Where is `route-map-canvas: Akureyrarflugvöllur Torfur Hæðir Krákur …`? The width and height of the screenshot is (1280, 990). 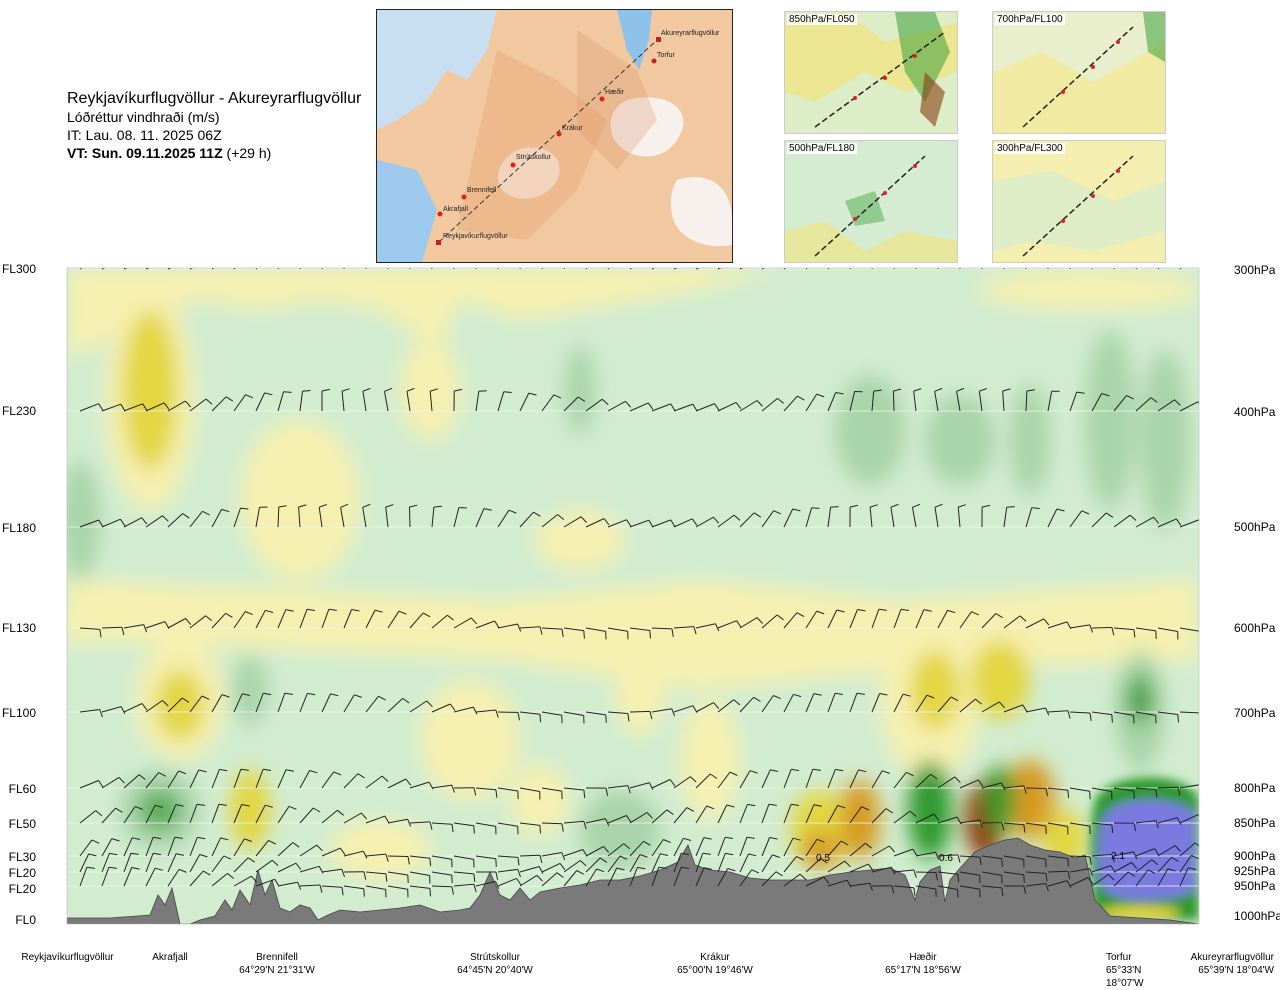
route-map-canvas: Akureyrarflugvöllur Torfur Hæðir Krákur … is located at coordinates (554, 136).